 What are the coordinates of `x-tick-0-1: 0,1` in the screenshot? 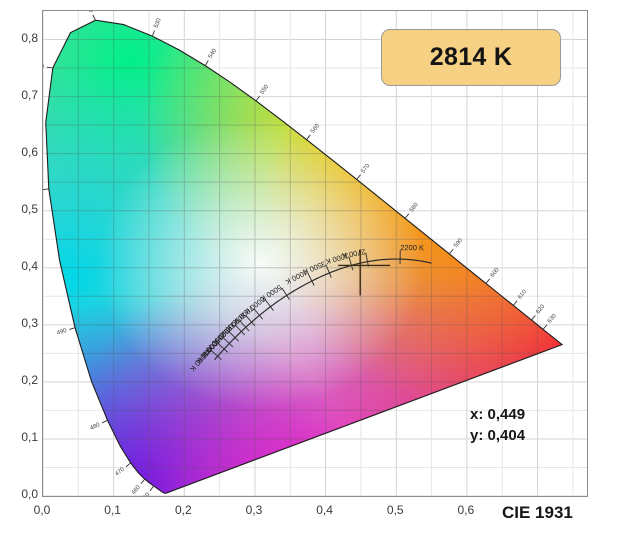 It's located at (112, 510).